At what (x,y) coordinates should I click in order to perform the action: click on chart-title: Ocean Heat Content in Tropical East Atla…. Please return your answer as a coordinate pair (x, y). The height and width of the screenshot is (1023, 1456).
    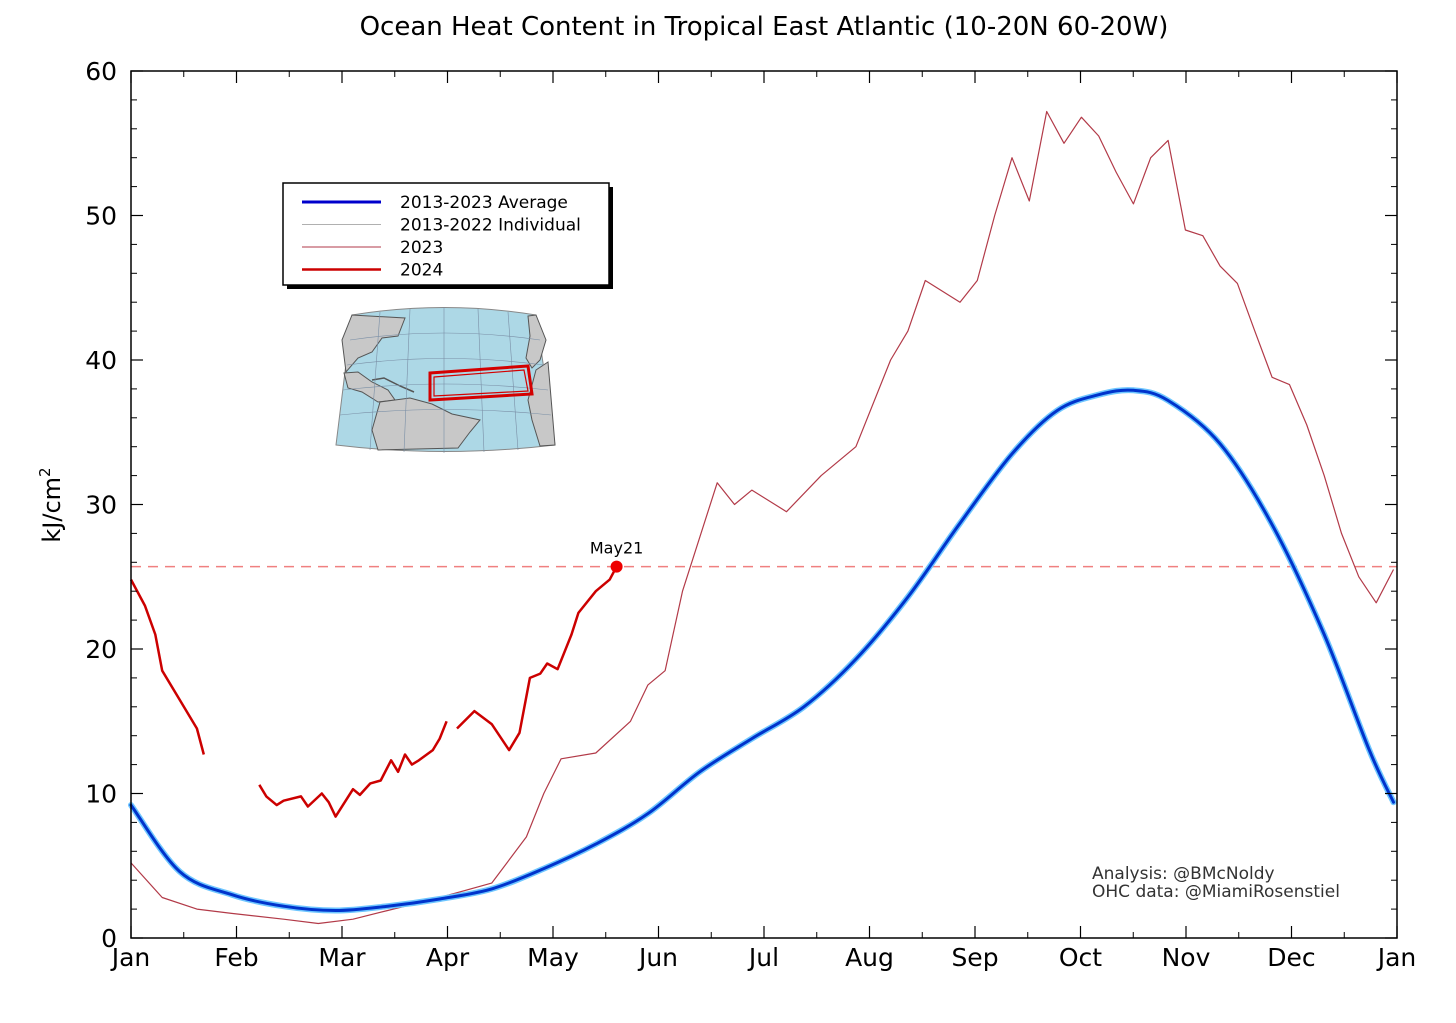
    Looking at the image, I should click on (764, 27).